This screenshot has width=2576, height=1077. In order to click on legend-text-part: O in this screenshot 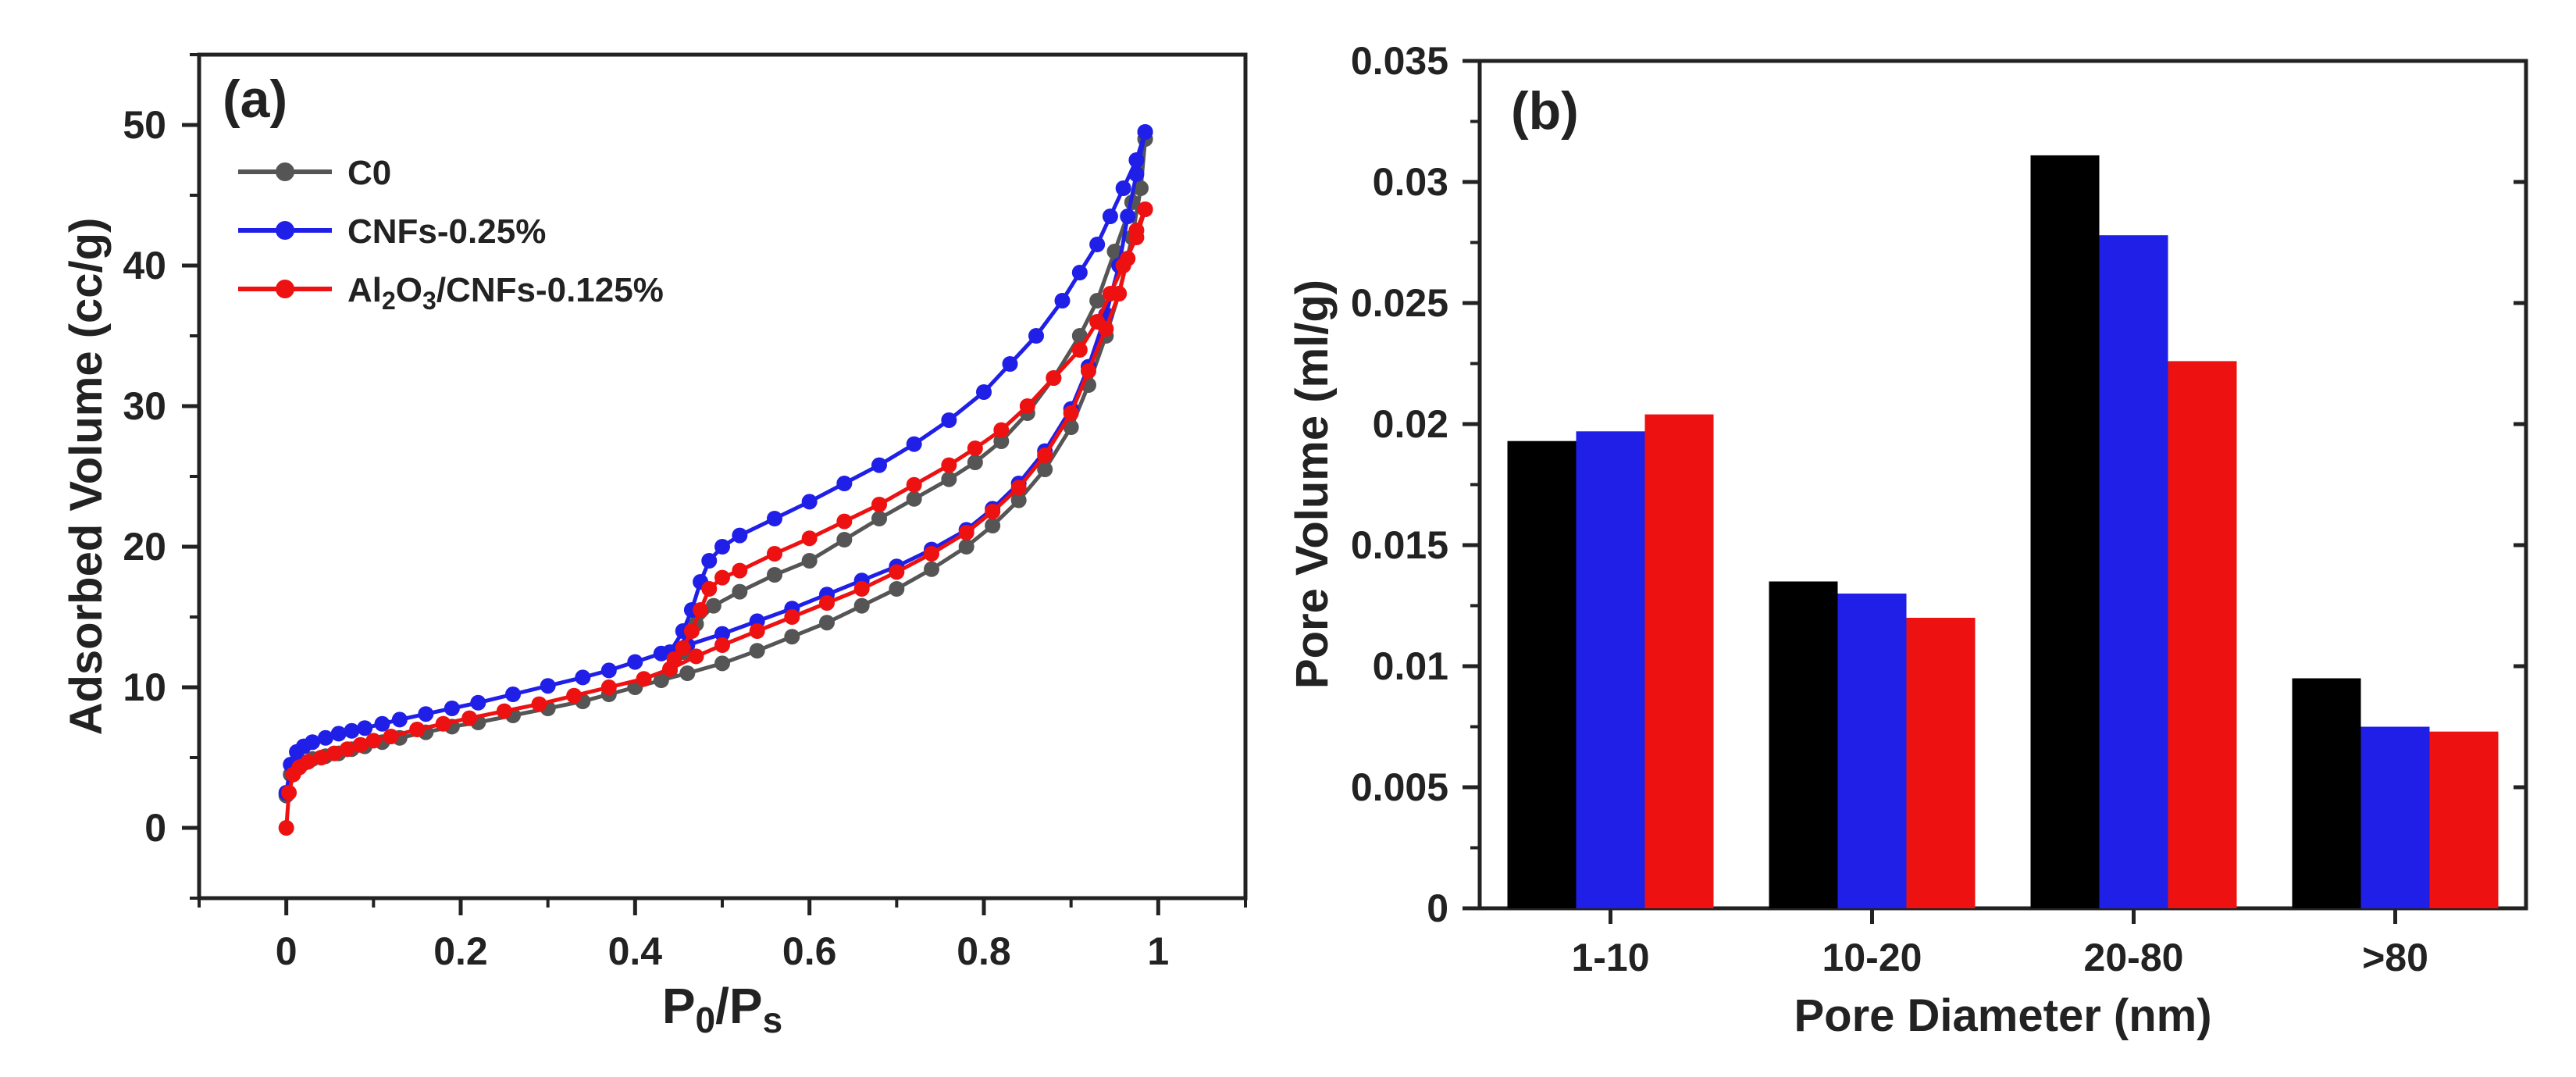, I will do `click(409, 290)`.